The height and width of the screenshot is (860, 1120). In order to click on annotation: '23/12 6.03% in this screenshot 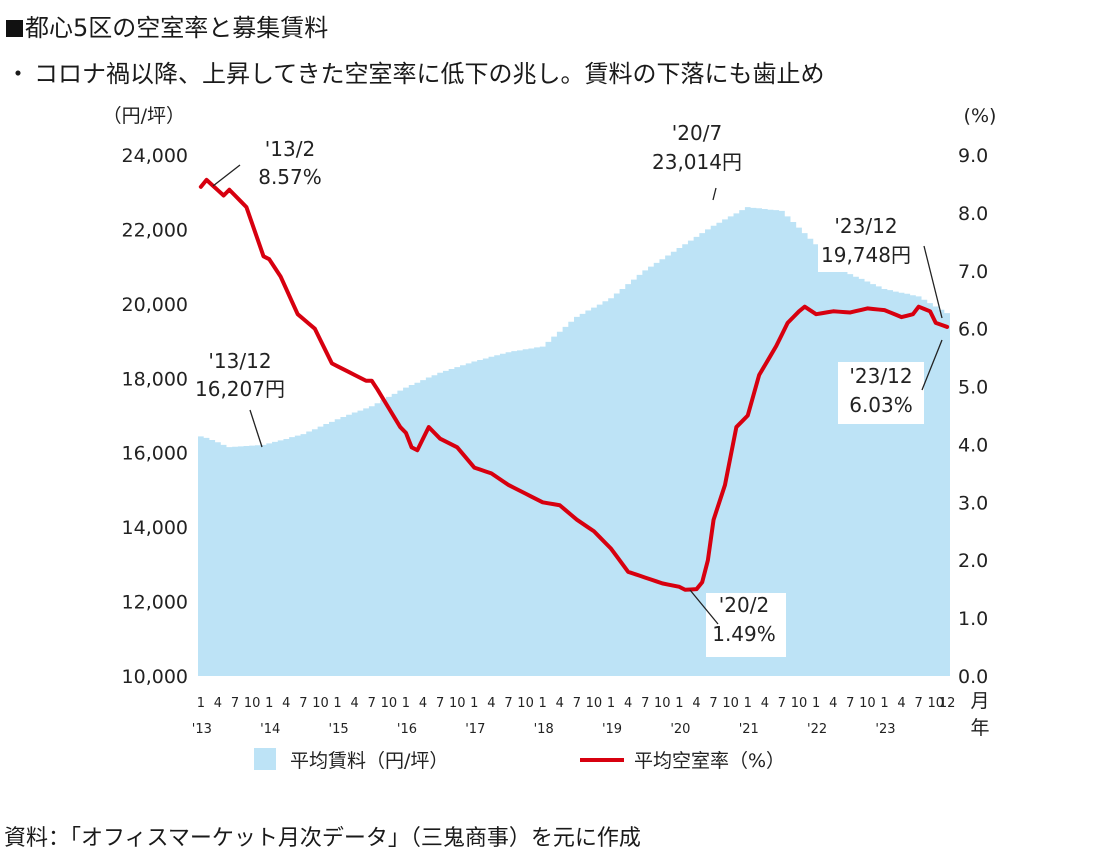, I will do `click(890, 381)`.